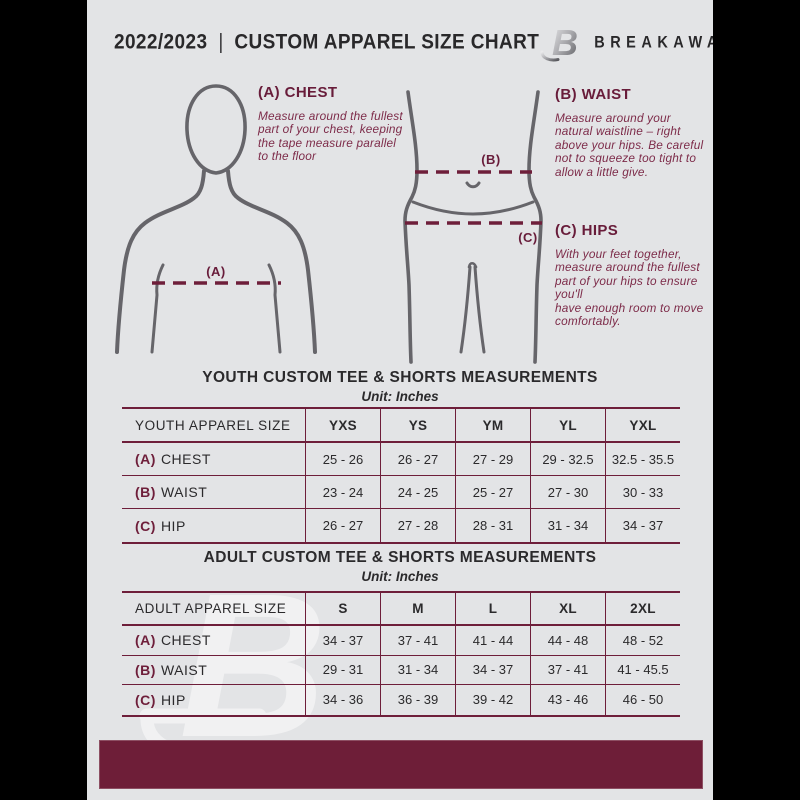 This screenshot has height=800, width=800. Describe the element at coordinates (587, 230) in the screenshot. I see `hips-guide-heading: (C) HIPS` at that location.